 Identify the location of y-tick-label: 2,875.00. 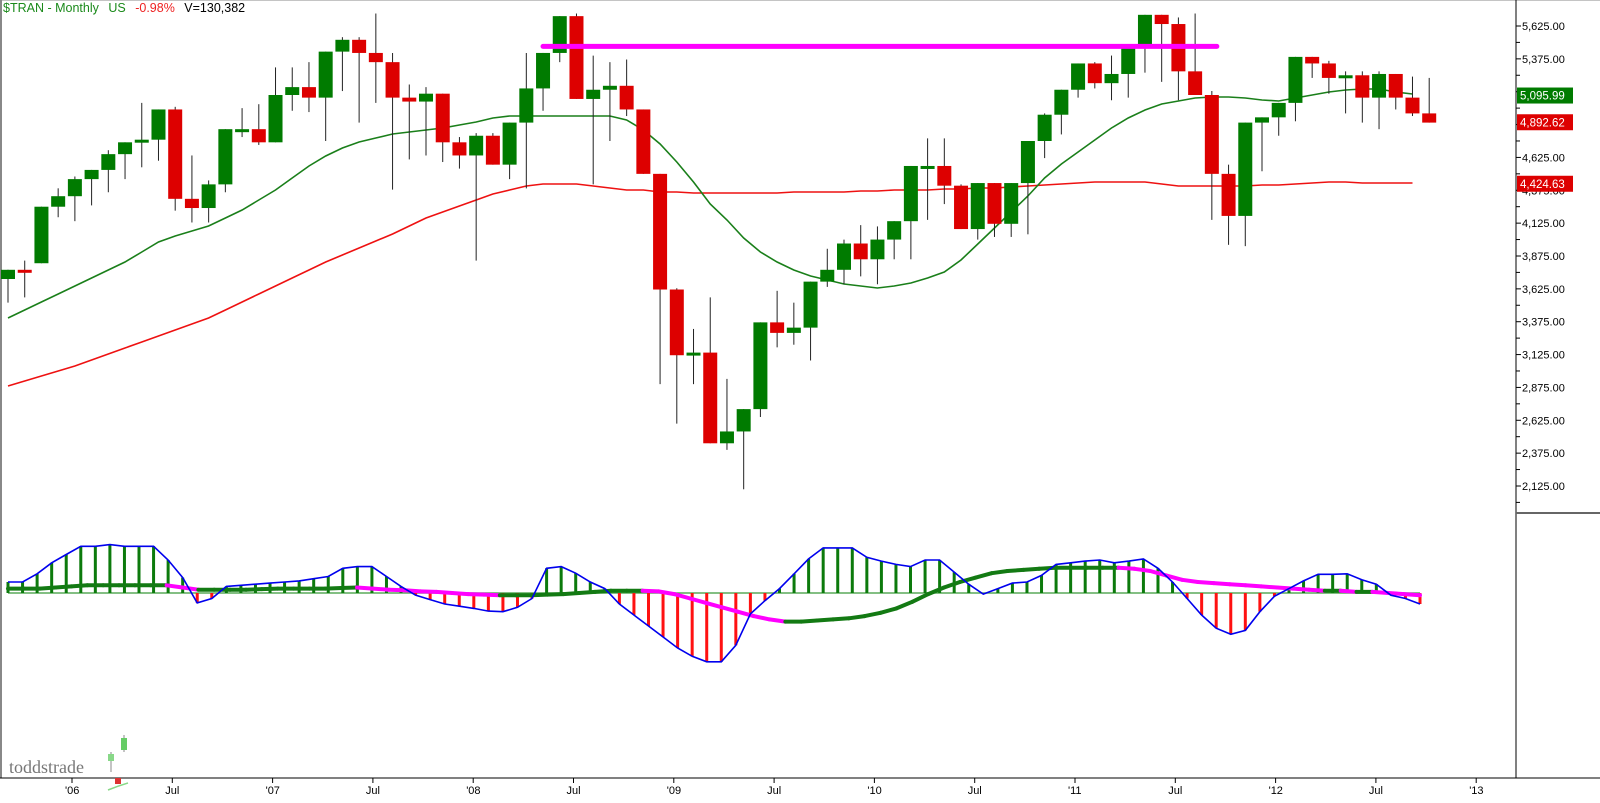
(1543, 388).